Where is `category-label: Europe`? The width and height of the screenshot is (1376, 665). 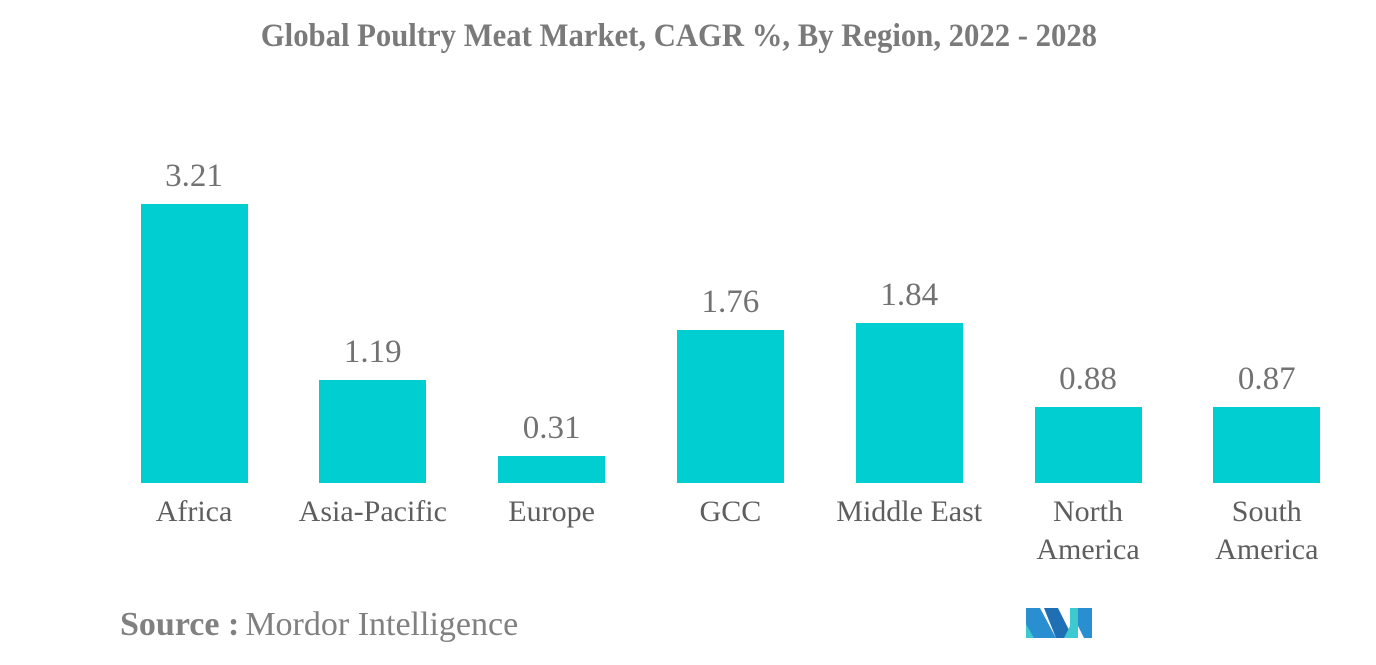 category-label: Europe is located at coordinates (551, 511).